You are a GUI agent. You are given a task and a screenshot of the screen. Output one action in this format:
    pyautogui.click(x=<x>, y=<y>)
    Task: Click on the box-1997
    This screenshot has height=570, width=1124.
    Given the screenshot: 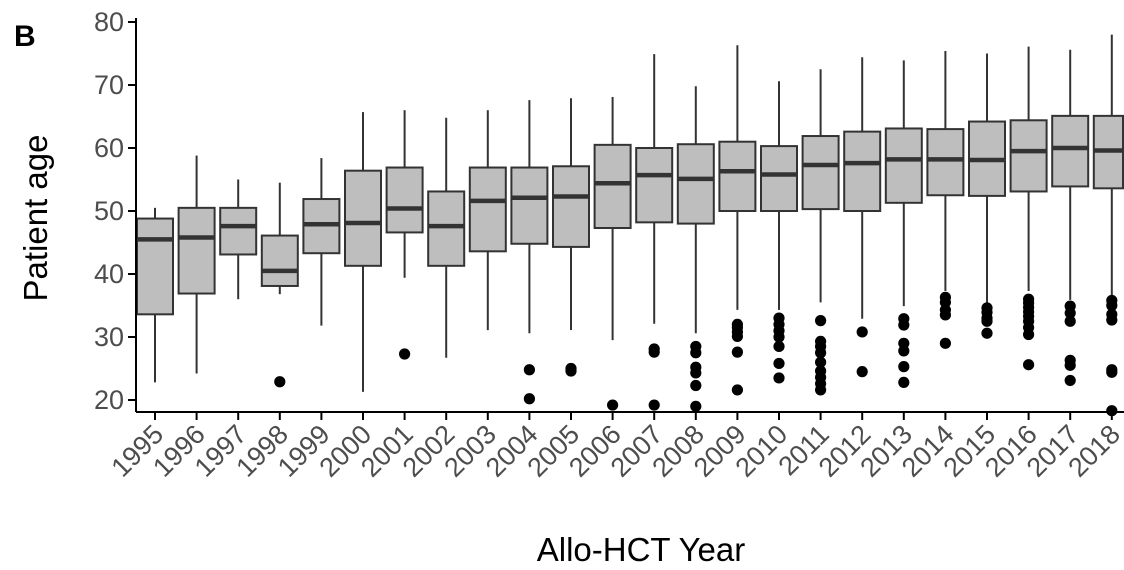 What is the action you would take?
    pyautogui.click(x=238, y=239)
    